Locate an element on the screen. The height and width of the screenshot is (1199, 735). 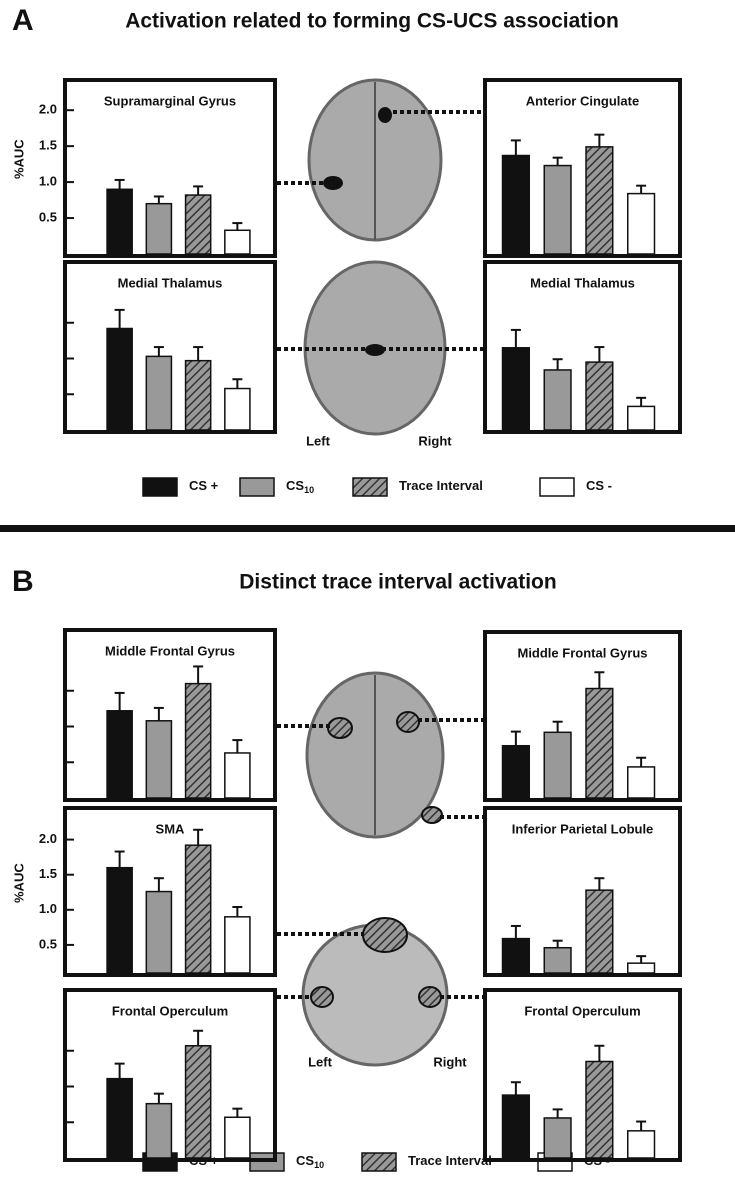
chart-title: Inferior Parietal Lobule is located at coordinates (583, 828).